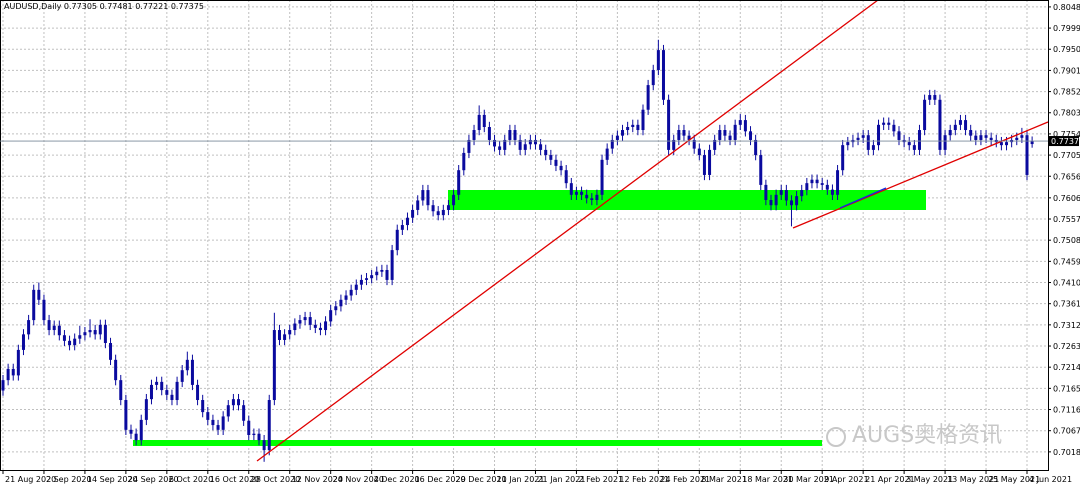  What do you see at coordinates (30, 479) in the screenshot?
I see `x-tick-label: 21 Aug 2020` at bounding box center [30, 479].